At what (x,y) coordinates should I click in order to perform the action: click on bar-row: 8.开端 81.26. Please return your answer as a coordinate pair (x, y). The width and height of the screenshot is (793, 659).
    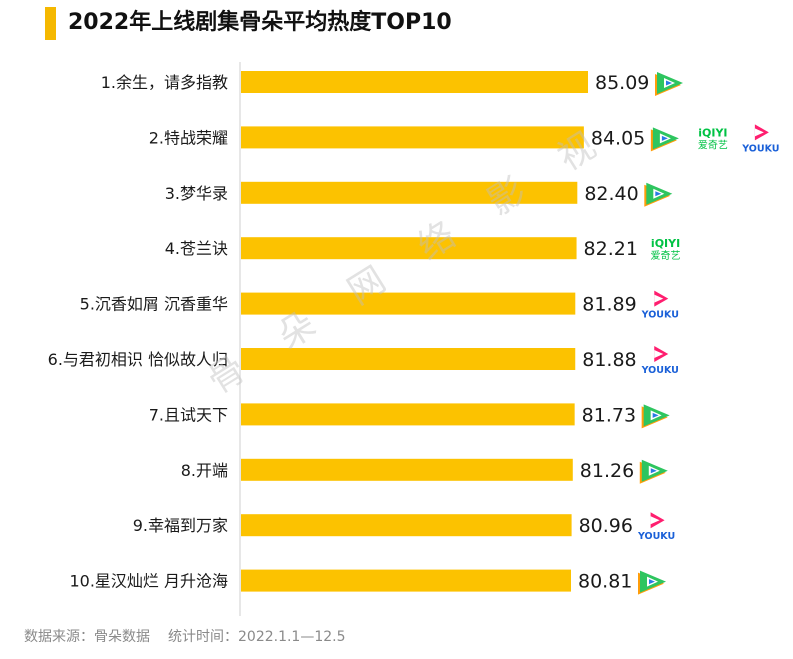
    Looking at the image, I should click on (424, 471).